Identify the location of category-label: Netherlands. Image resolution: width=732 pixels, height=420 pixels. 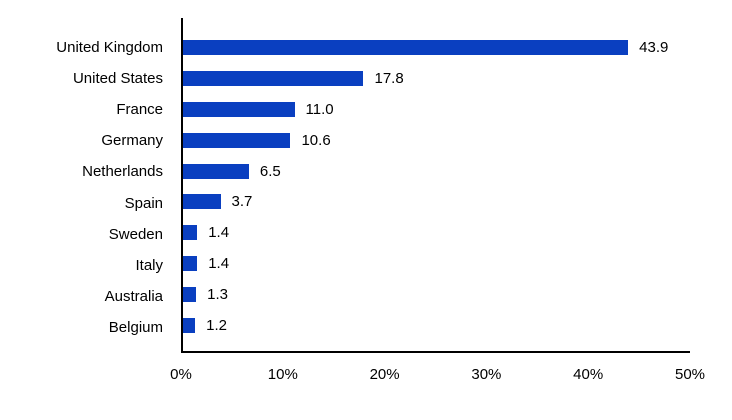
(122, 172).